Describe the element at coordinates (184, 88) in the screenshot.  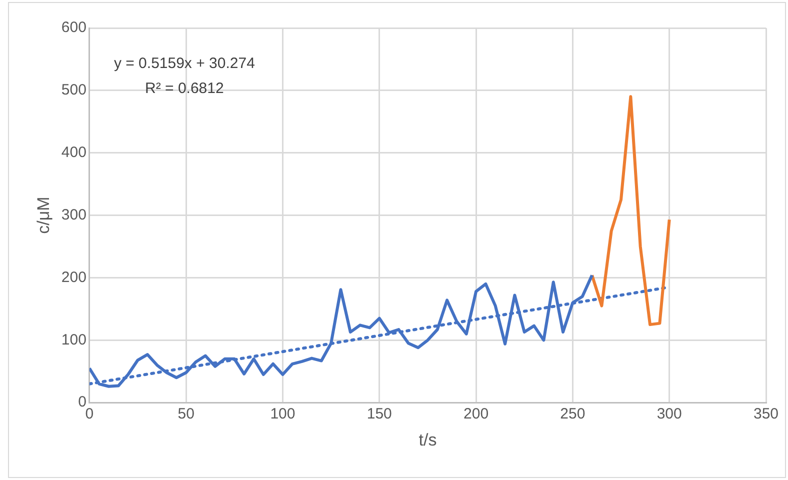
I see `annotation: R² = 0.6812` at that location.